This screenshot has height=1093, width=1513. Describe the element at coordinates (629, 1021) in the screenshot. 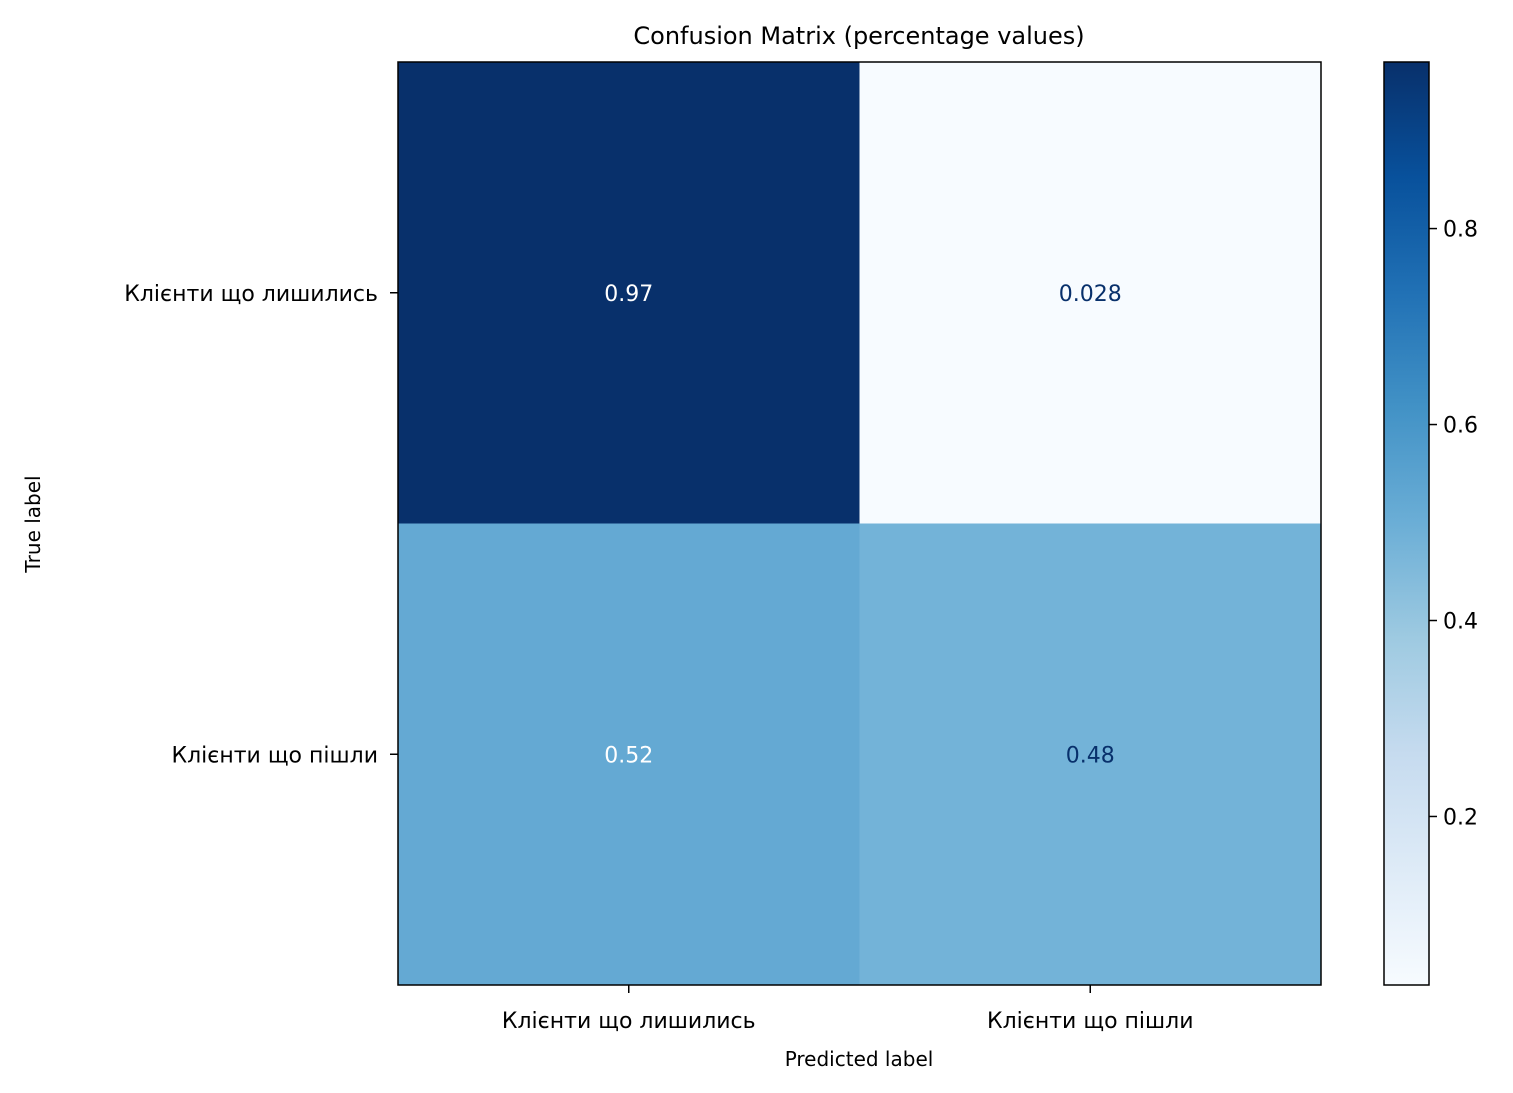

I see `x-tick-label: Клієнти що лишились` at that location.